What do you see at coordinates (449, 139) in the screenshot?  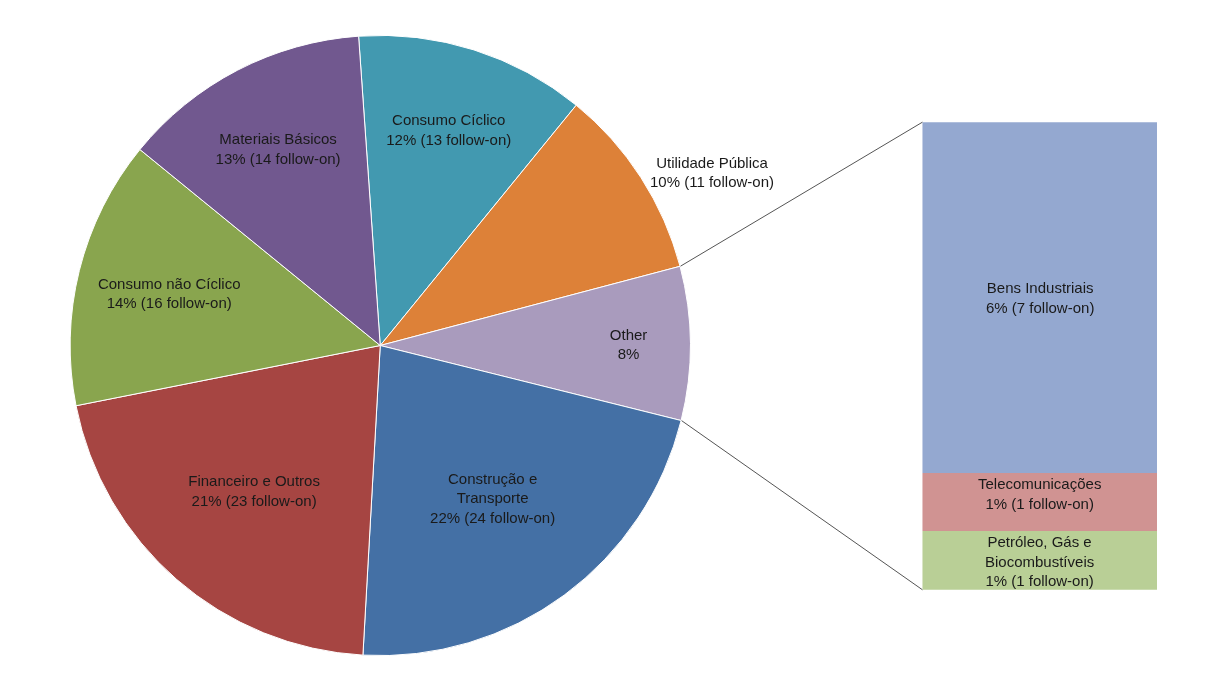 I see `data-label: 12% (13 follow-on)` at bounding box center [449, 139].